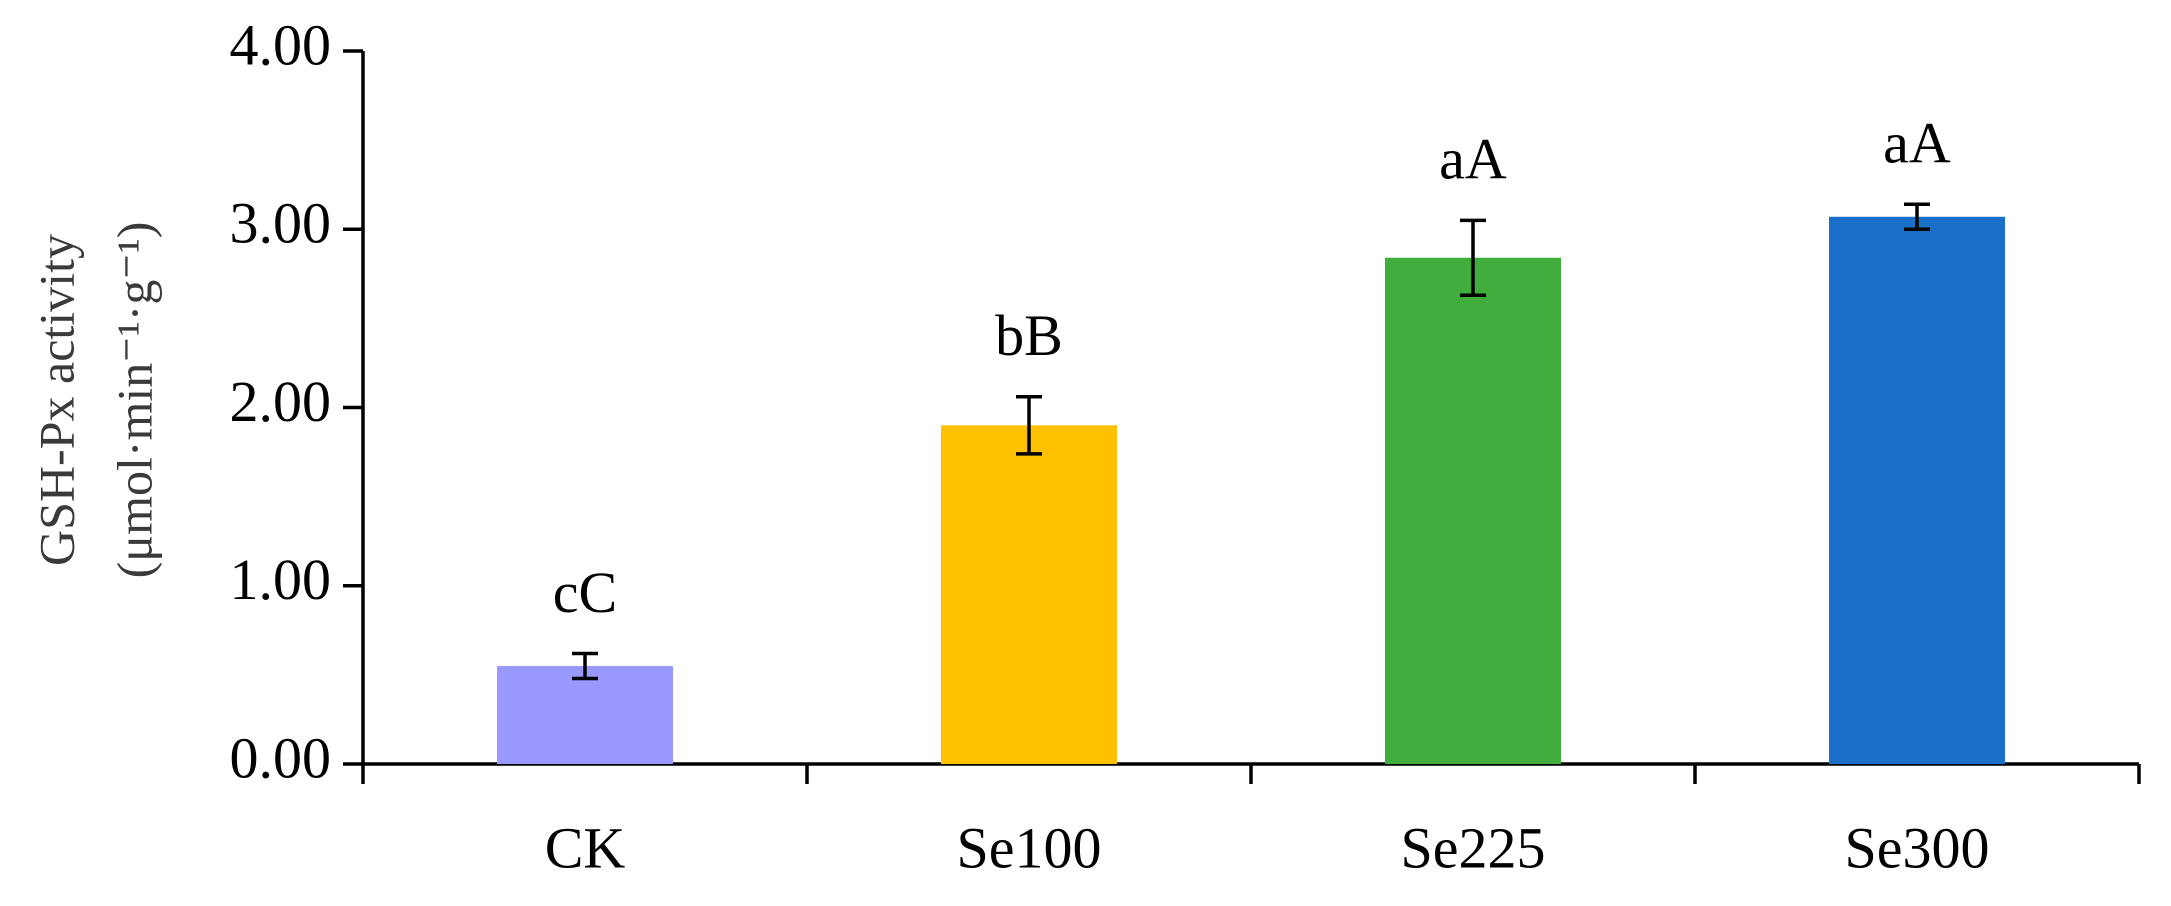 The height and width of the screenshot is (906, 2171). Describe the element at coordinates (281, 44) in the screenshot. I see `y-tick-label: 4.00` at that location.